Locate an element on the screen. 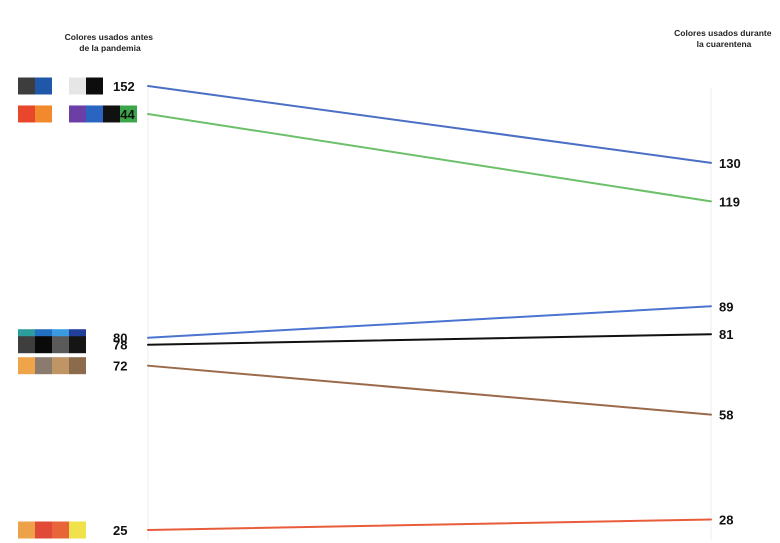  header-left: Colores usados antes de la pandemia is located at coordinates (110, 42).